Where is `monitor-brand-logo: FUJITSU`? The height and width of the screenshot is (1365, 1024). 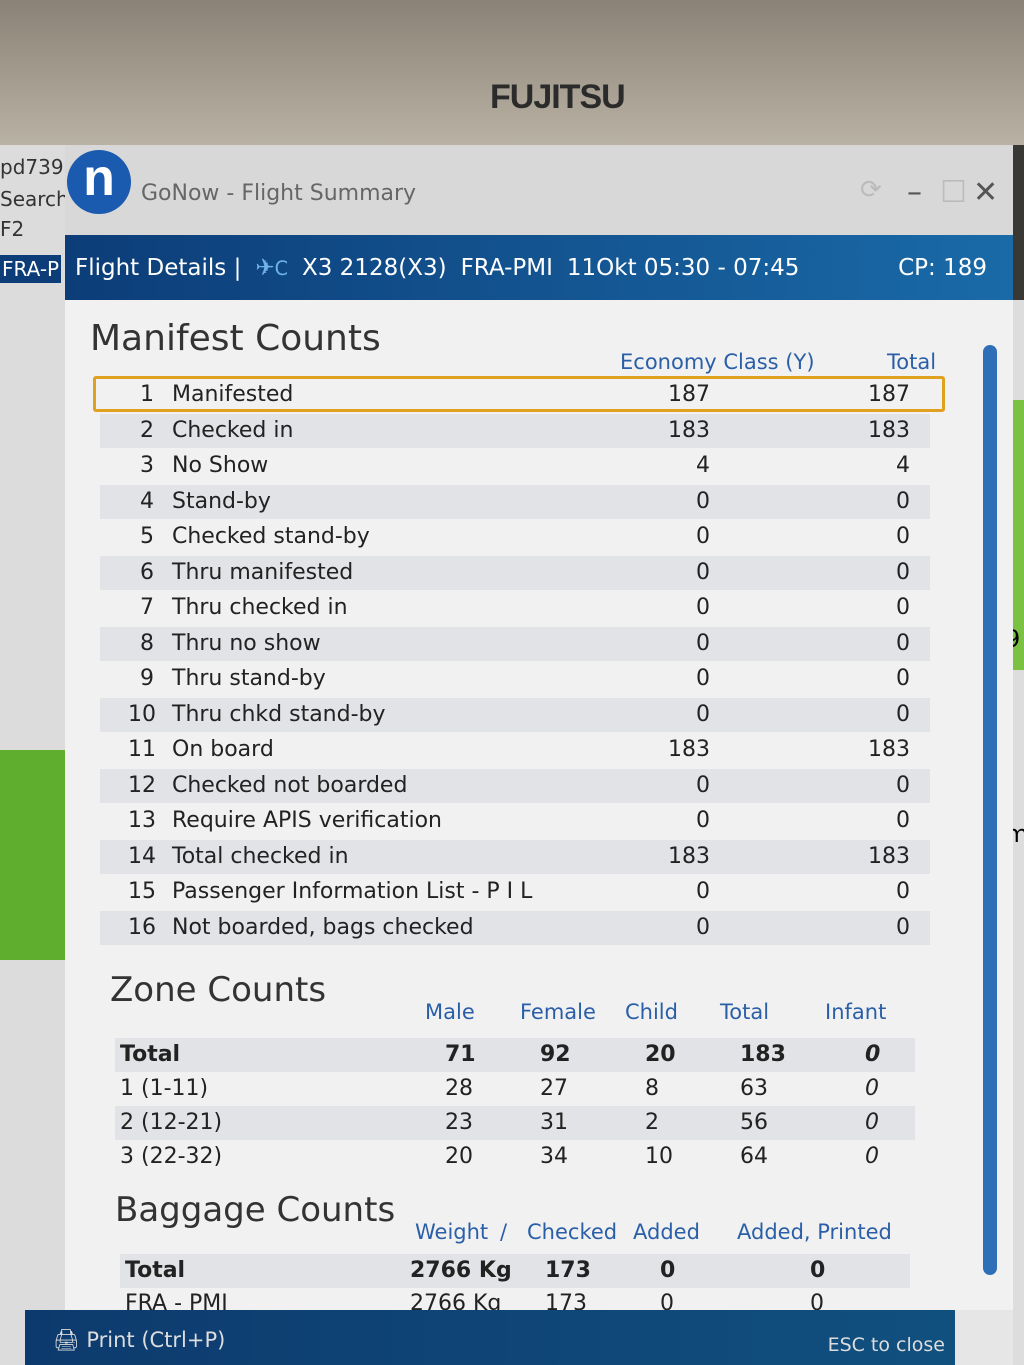
monitor-brand-logo: FUJITSU is located at coordinates (558, 97).